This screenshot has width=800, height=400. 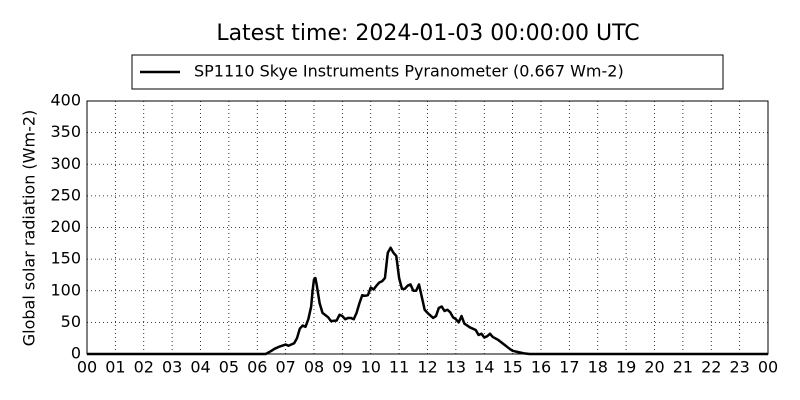 What do you see at coordinates (371, 367) in the screenshot?
I see `x-tick-label: 10` at bounding box center [371, 367].